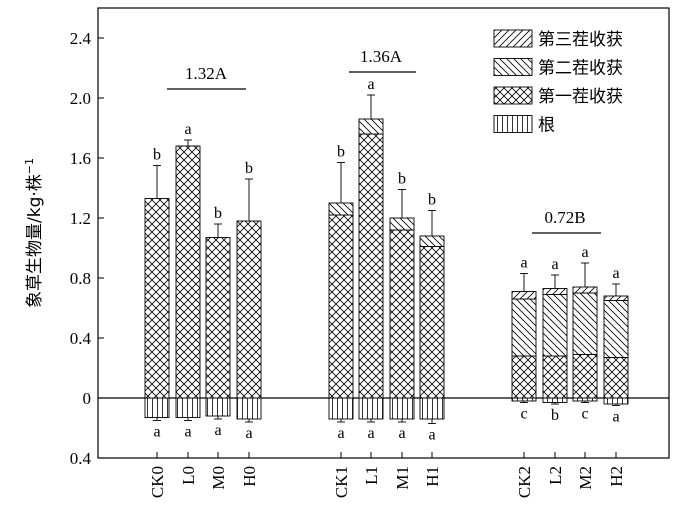 Image resolution: width=700 pixels, height=516 pixels. Describe the element at coordinates (80, 98) in the screenshot. I see `y-tick-label: 2.0` at that location.